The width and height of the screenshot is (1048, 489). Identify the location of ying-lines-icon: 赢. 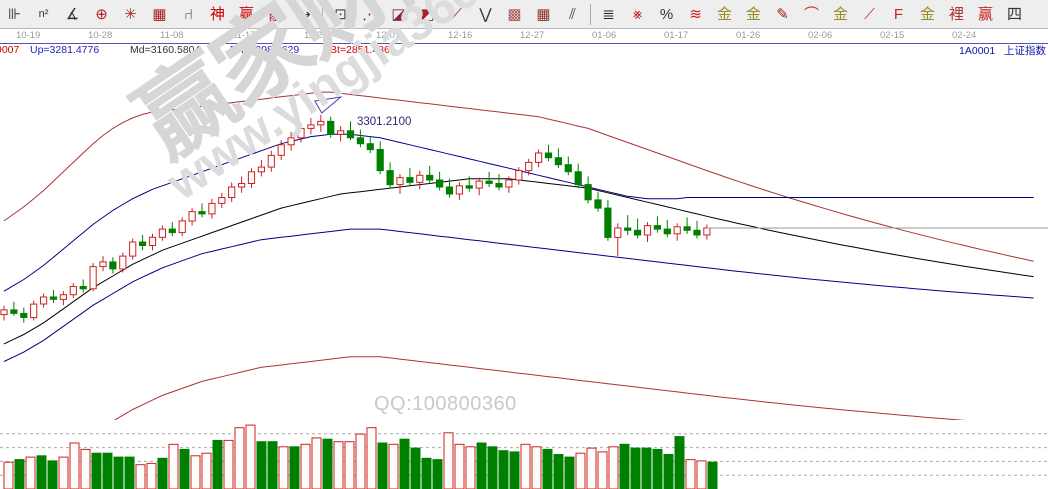
(985, 14).